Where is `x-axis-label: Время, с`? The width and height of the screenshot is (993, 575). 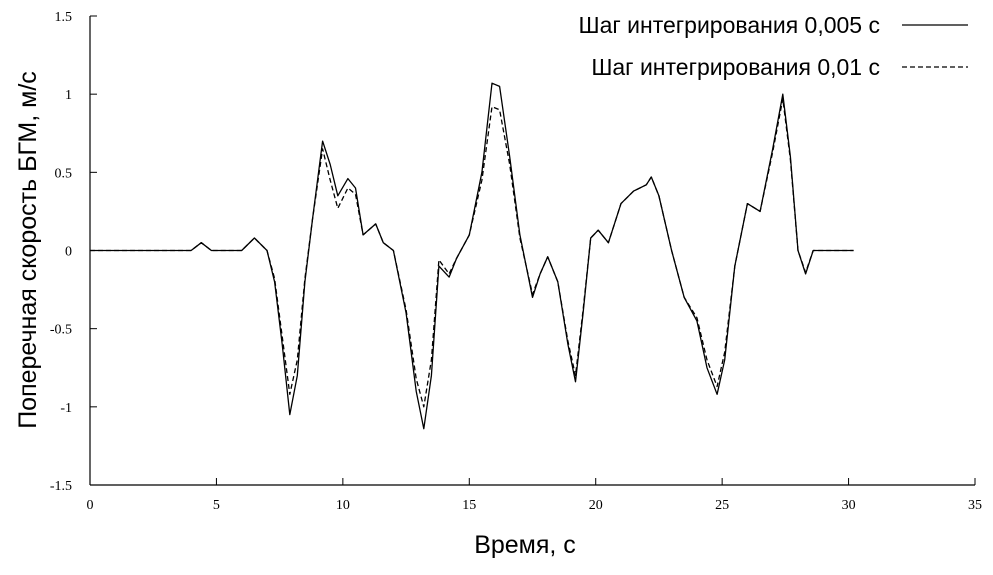 x-axis-label: Время, с is located at coordinates (525, 545).